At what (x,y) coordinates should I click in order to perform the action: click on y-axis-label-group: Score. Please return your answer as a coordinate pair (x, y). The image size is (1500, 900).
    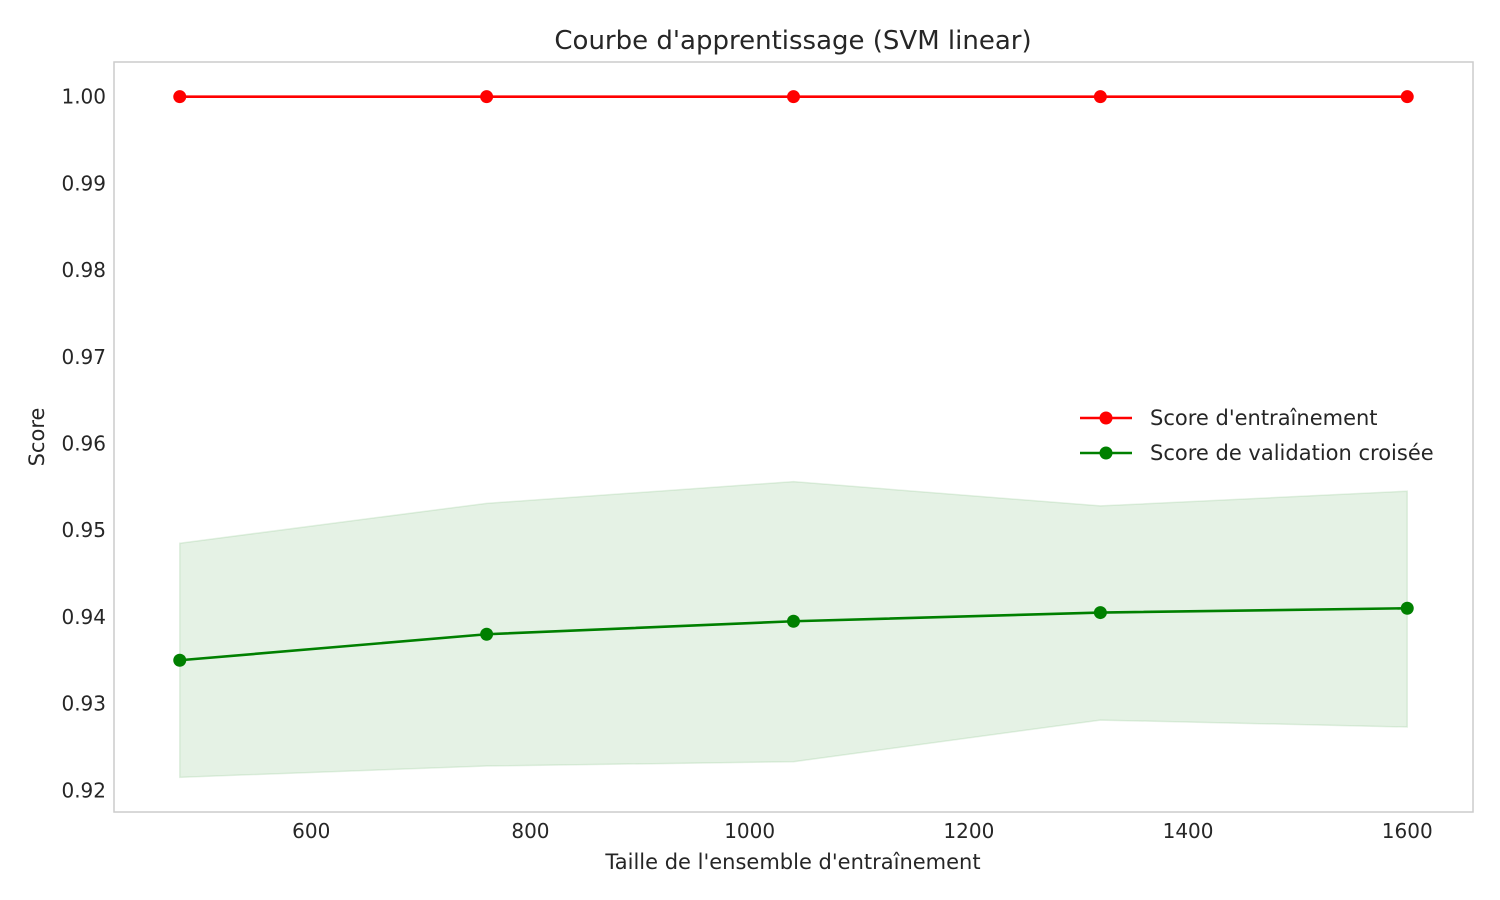
    Looking at the image, I should click on (37, 437).